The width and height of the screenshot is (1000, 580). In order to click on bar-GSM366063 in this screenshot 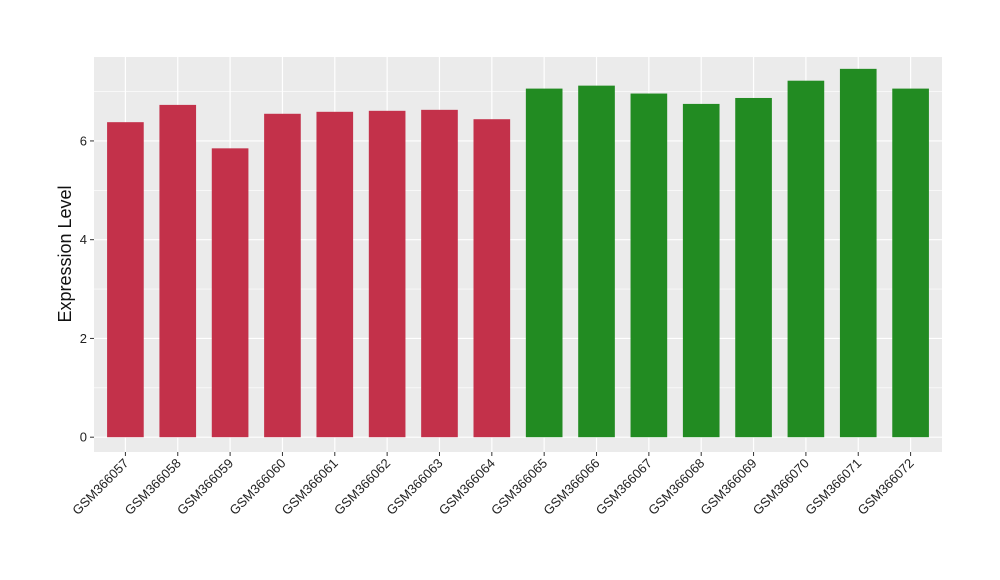, I will do `click(439, 273)`.